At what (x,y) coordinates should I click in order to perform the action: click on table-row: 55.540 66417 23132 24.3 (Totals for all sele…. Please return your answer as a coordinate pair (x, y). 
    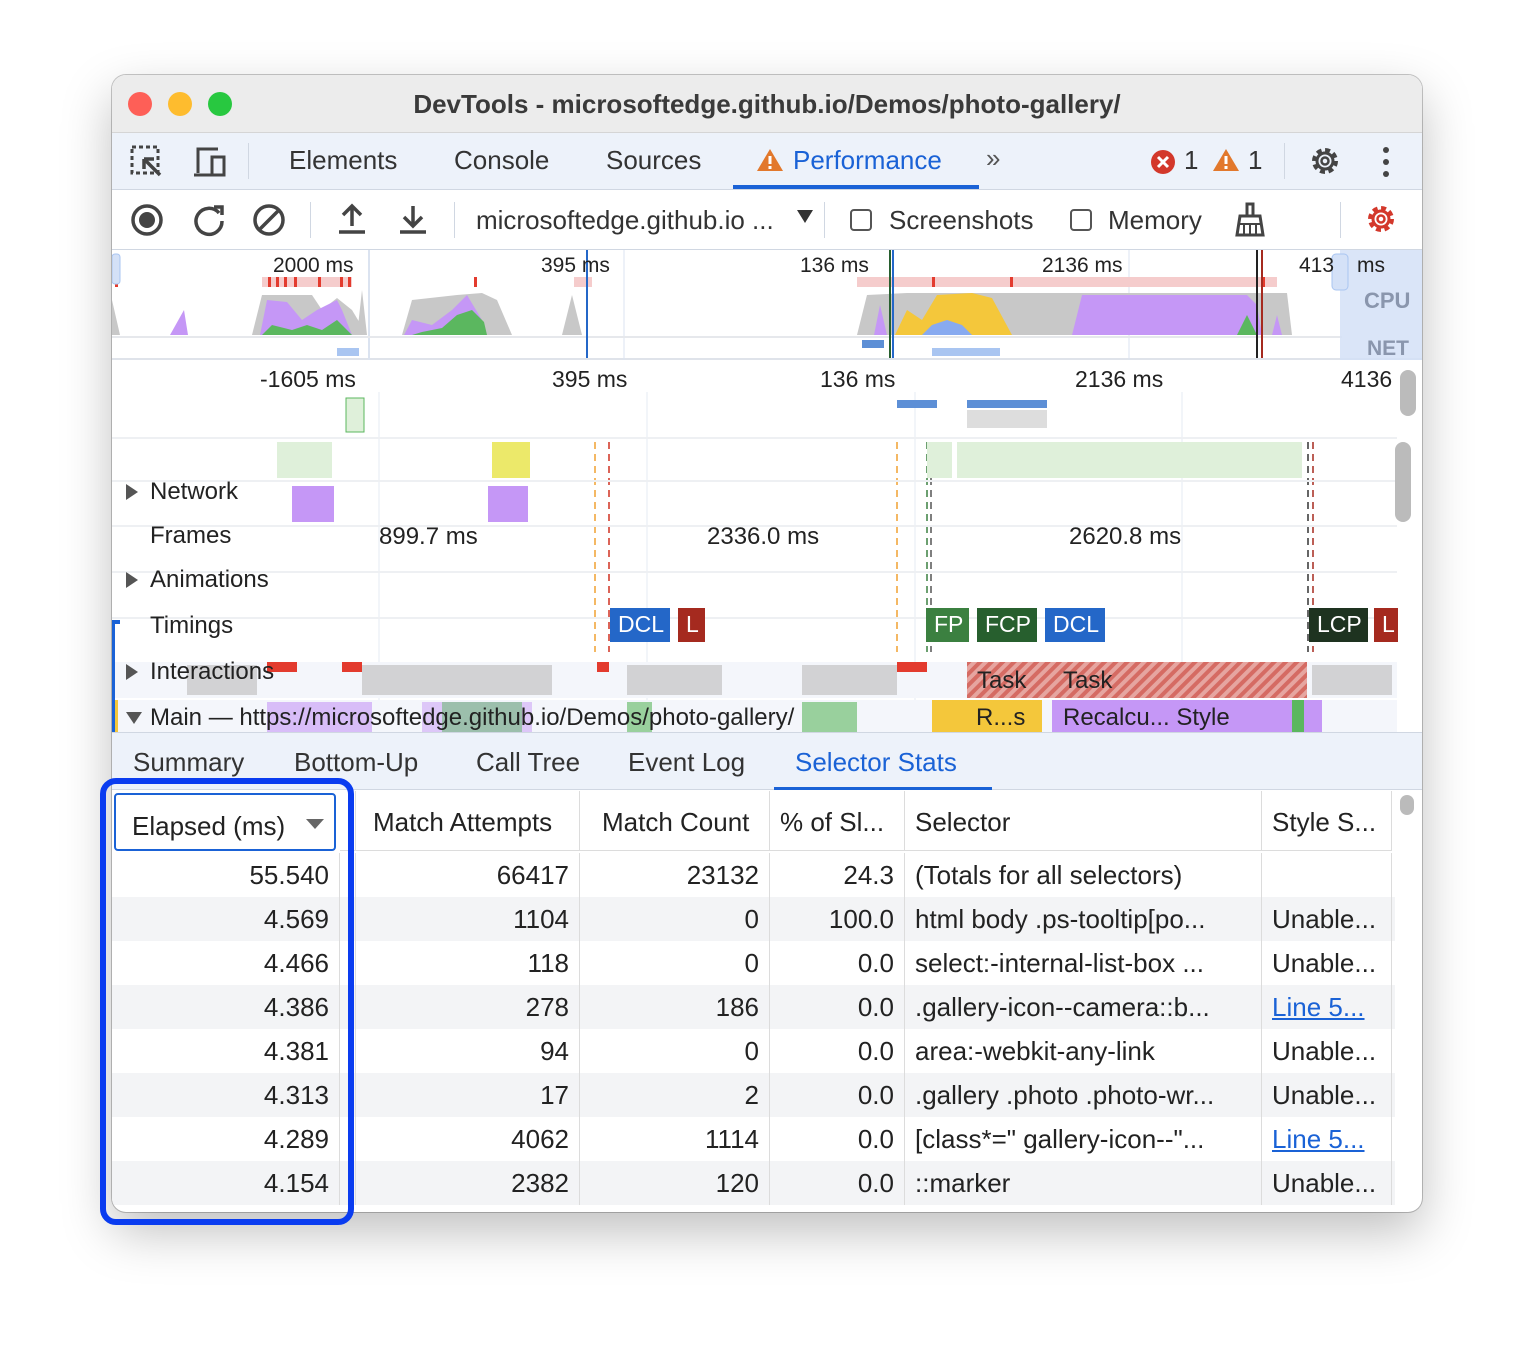
    Looking at the image, I should click on (753, 875).